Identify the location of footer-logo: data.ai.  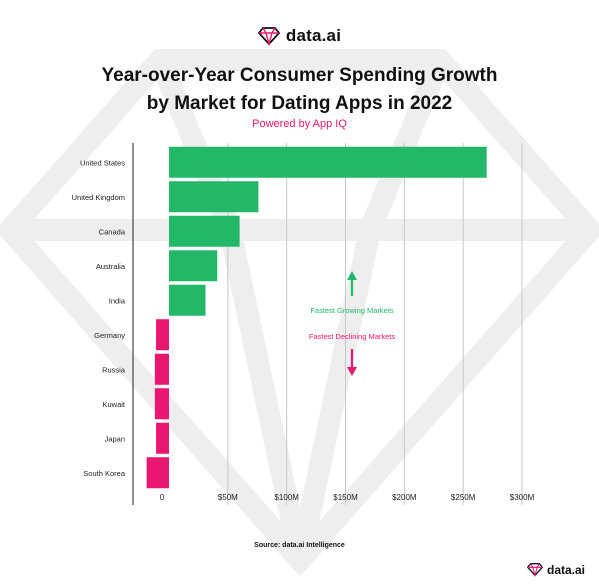
(555, 569).